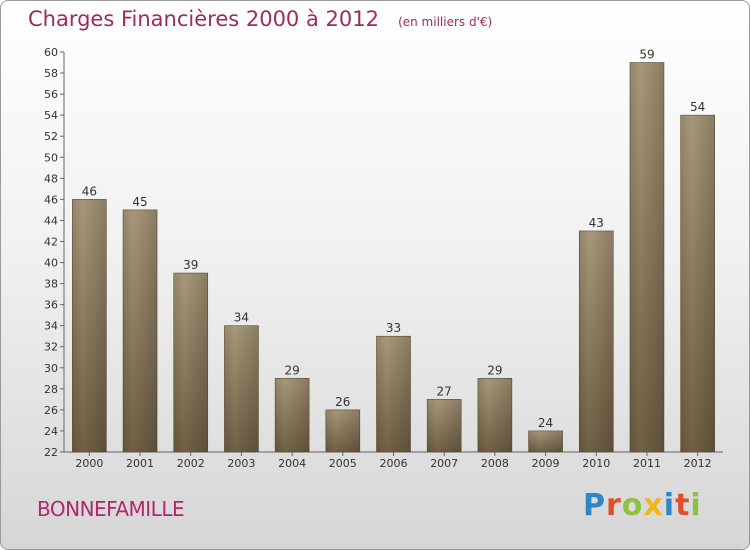 This screenshot has width=750, height=550. Describe the element at coordinates (51, 284) in the screenshot. I see `y-tick-label: 38` at that location.